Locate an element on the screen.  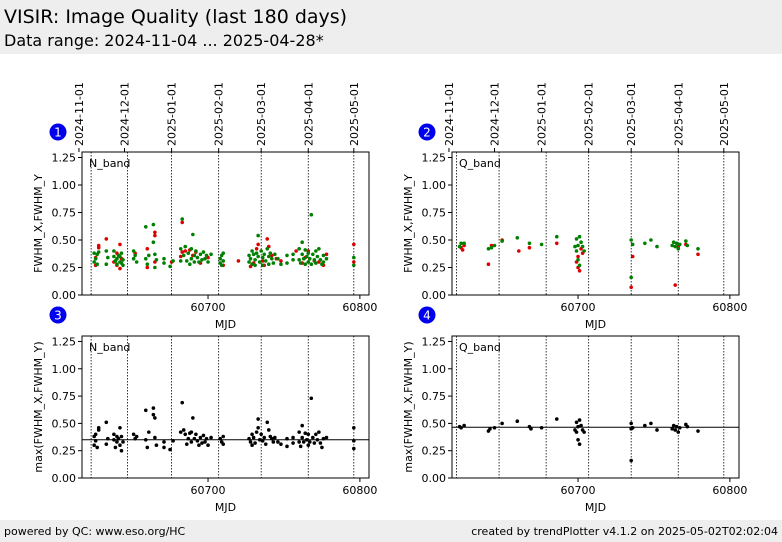
plot-frame is located at coordinates (595, 407).